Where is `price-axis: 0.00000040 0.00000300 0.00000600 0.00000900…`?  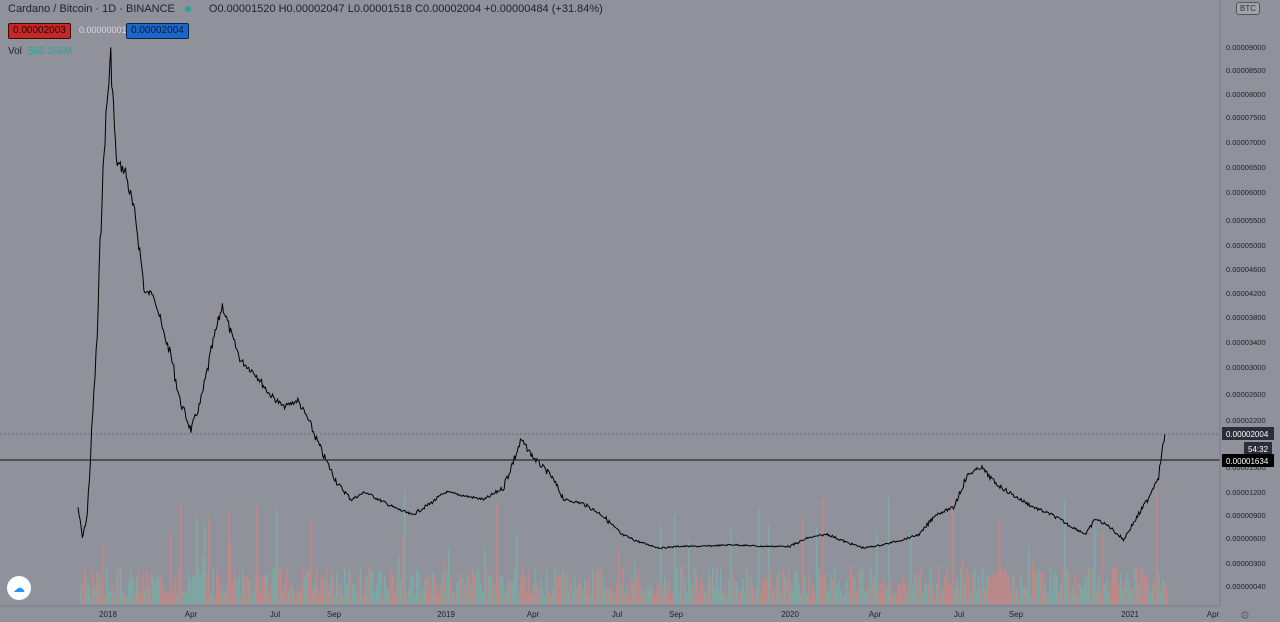 price-axis: 0.00000040 0.00000300 0.00000600 0.00000900… is located at coordinates (1246, 317).